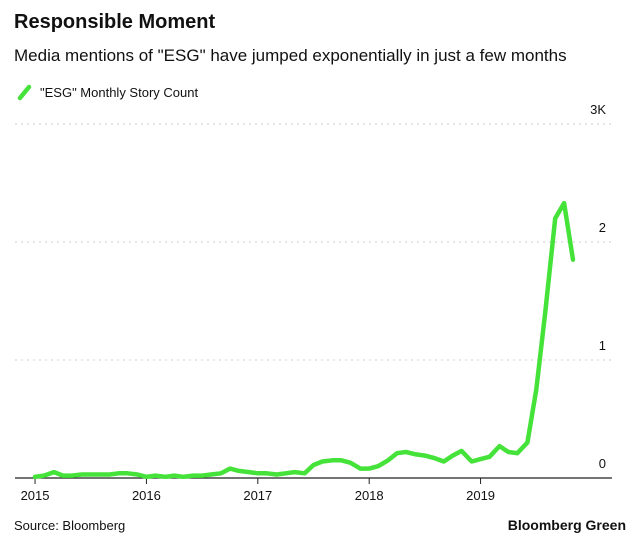 The image size is (639, 539). I want to click on brand: Bloomberg Green, so click(567, 525).